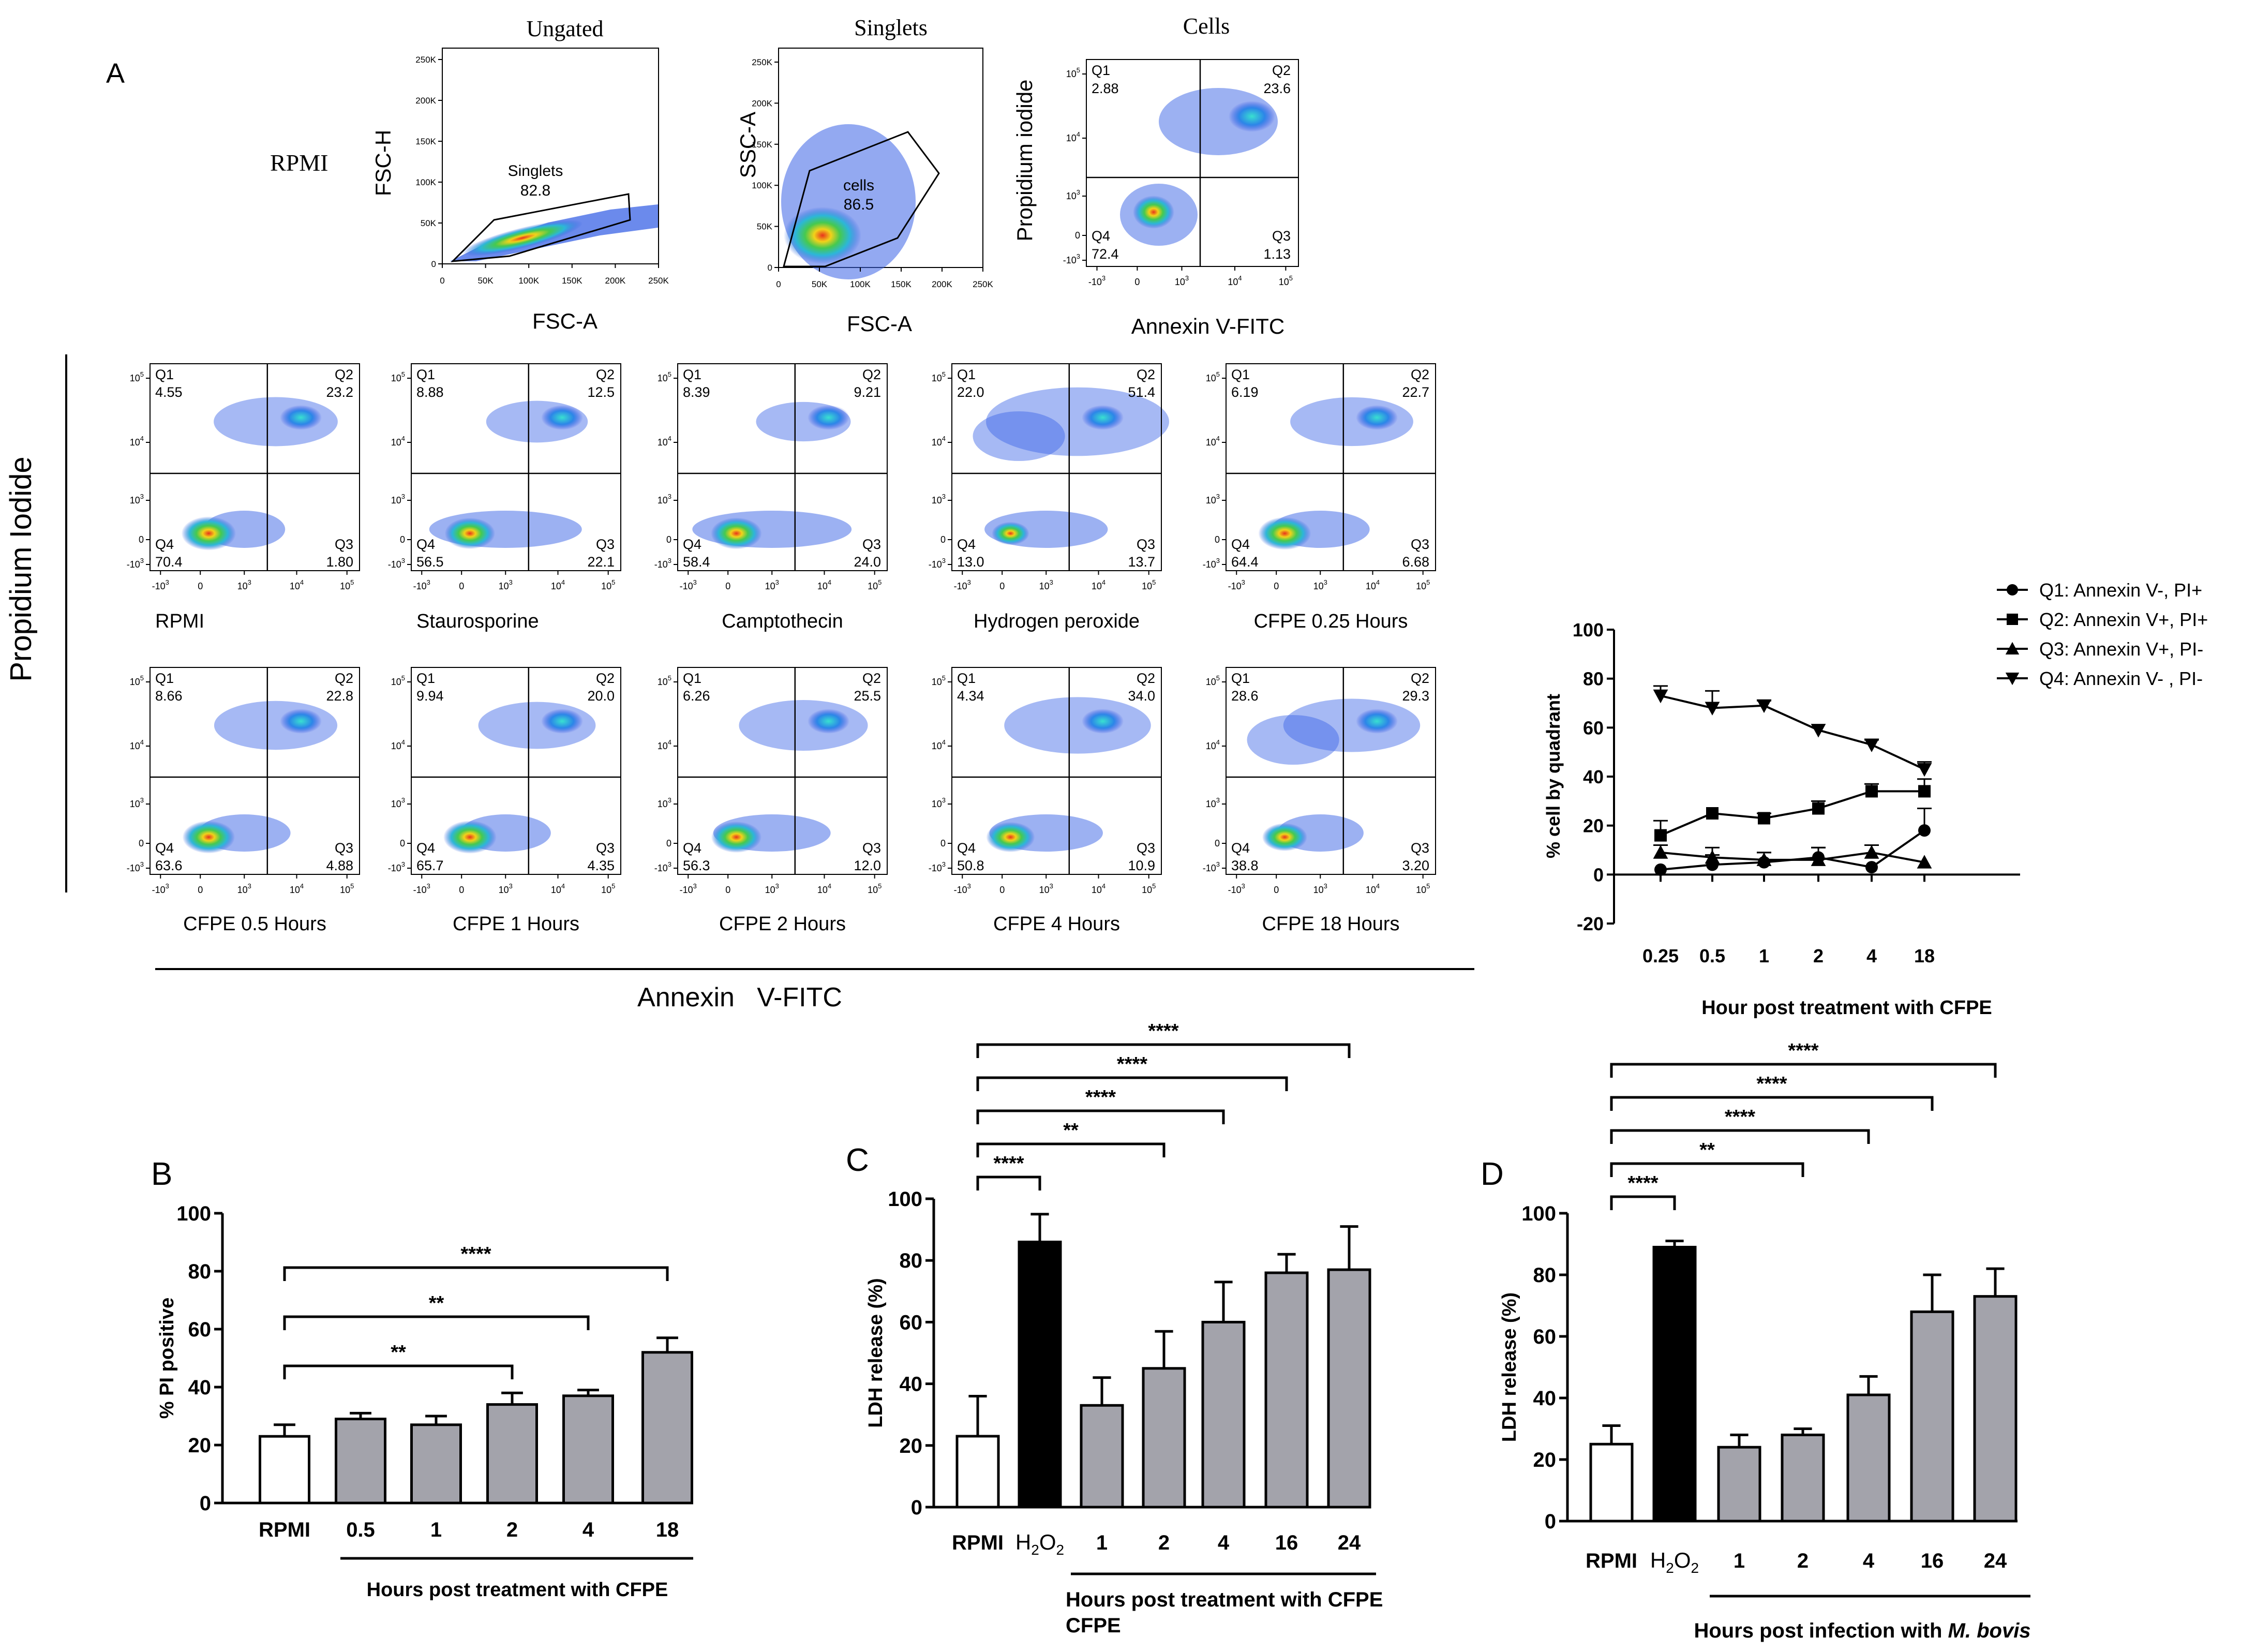 This screenshot has height=1652, width=2241. What do you see at coordinates (1101, 70) in the screenshot?
I see `cells-q1: Q1` at bounding box center [1101, 70].